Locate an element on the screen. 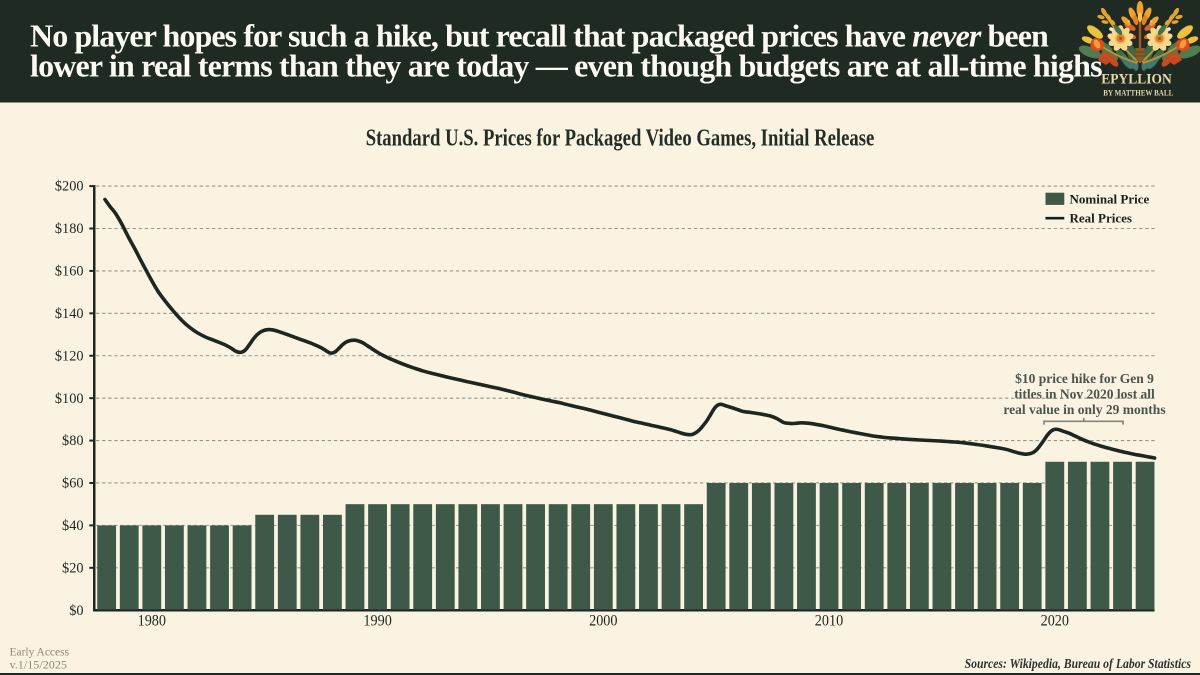 The width and height of the screenshot is (1200, 675). svg-text: 1990 is located at coordinates (377, 621).